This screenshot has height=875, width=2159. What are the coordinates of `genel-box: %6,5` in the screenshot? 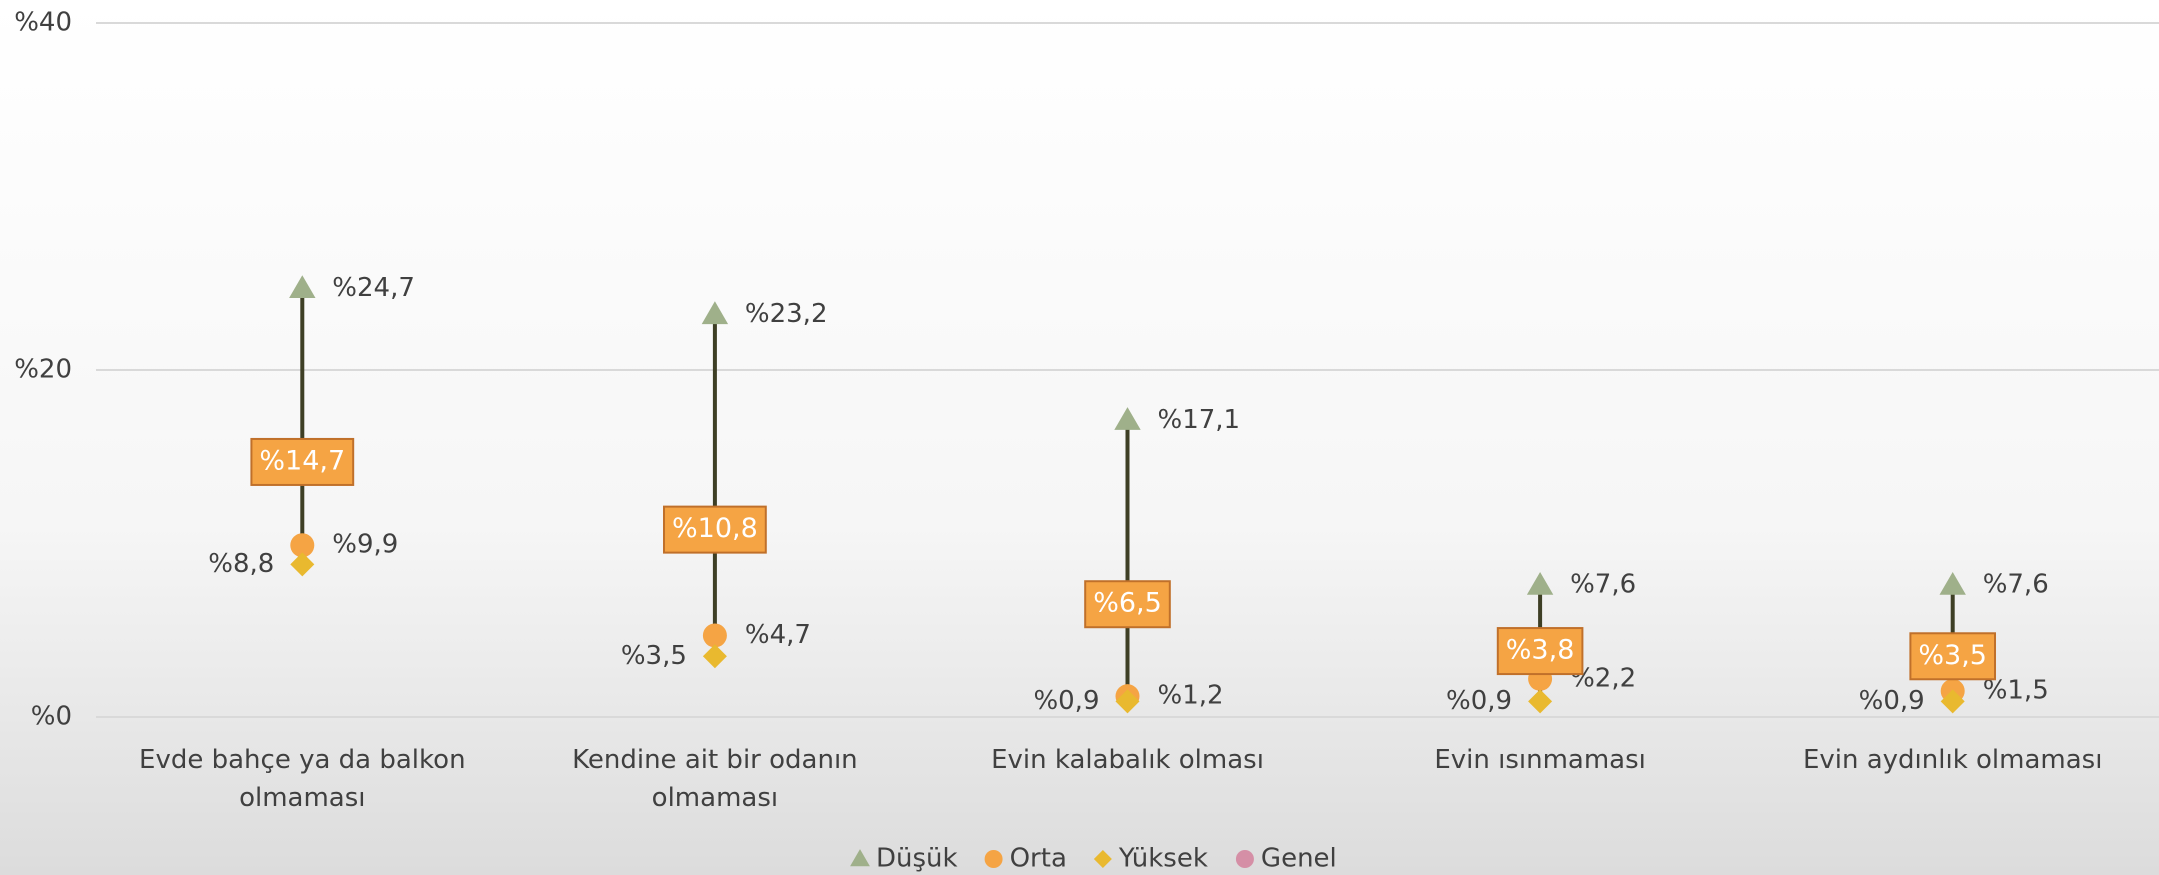 It's located at (1127, 604).